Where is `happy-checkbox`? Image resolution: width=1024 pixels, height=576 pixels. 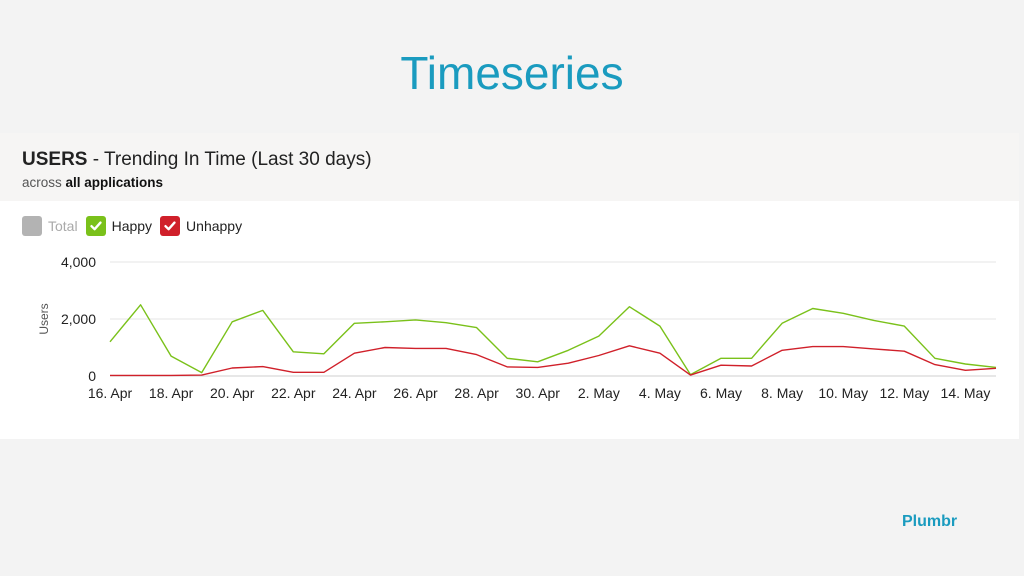 happy-checkbox is located at coordinates (95, 226).